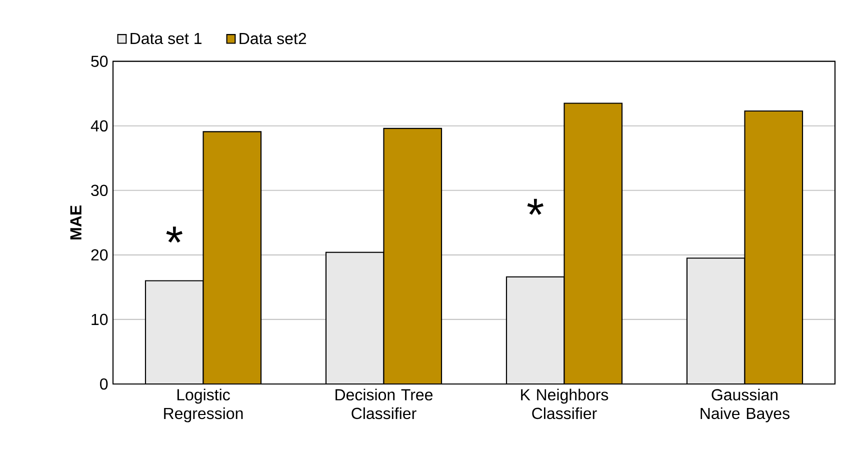 The image size is (858, 466). What do you see at coordinates (384, 404) in the screenshot?
I see `x-tick-label: Decision Tree Classifier` at bounding box center [384, 404].